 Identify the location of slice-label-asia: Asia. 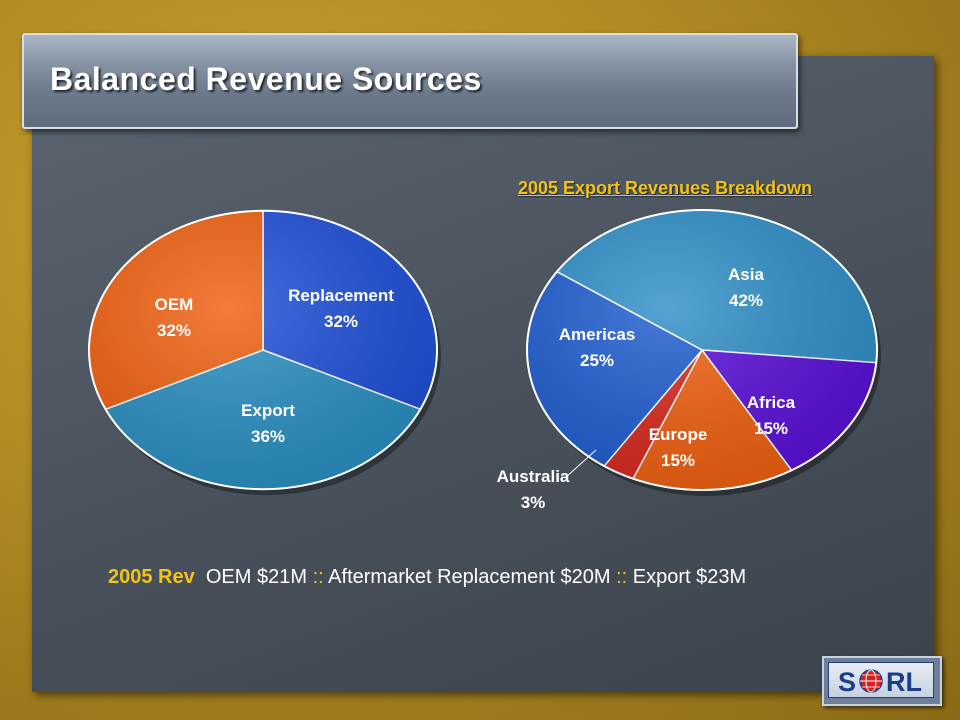
(746, 274).